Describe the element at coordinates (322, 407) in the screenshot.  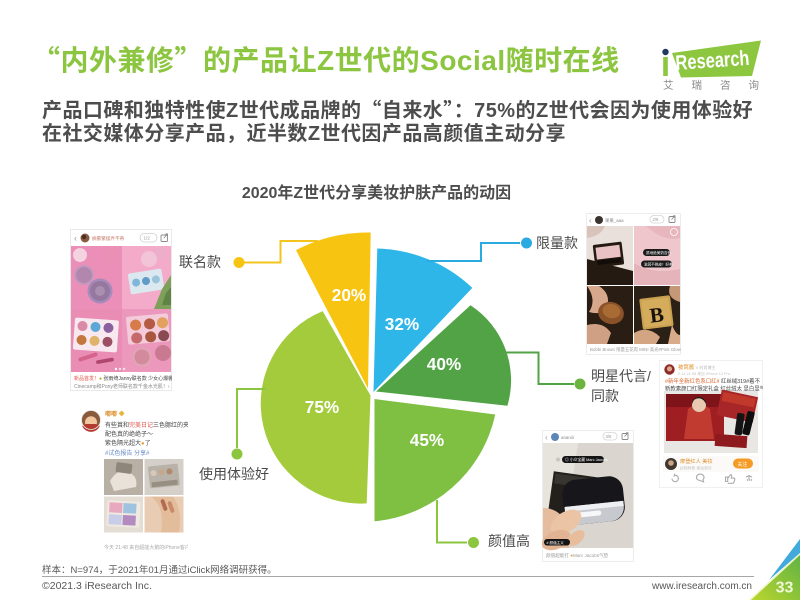
I see `svg-text: 75%` at that location.